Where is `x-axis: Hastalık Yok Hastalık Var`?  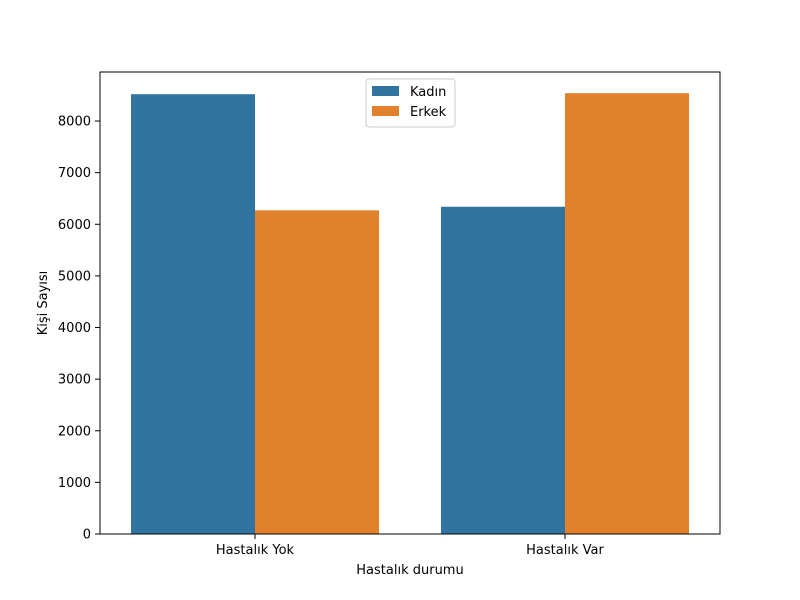
x-axis: Hastalık Yok Hastalık Var is located at coordinates (410, 546).